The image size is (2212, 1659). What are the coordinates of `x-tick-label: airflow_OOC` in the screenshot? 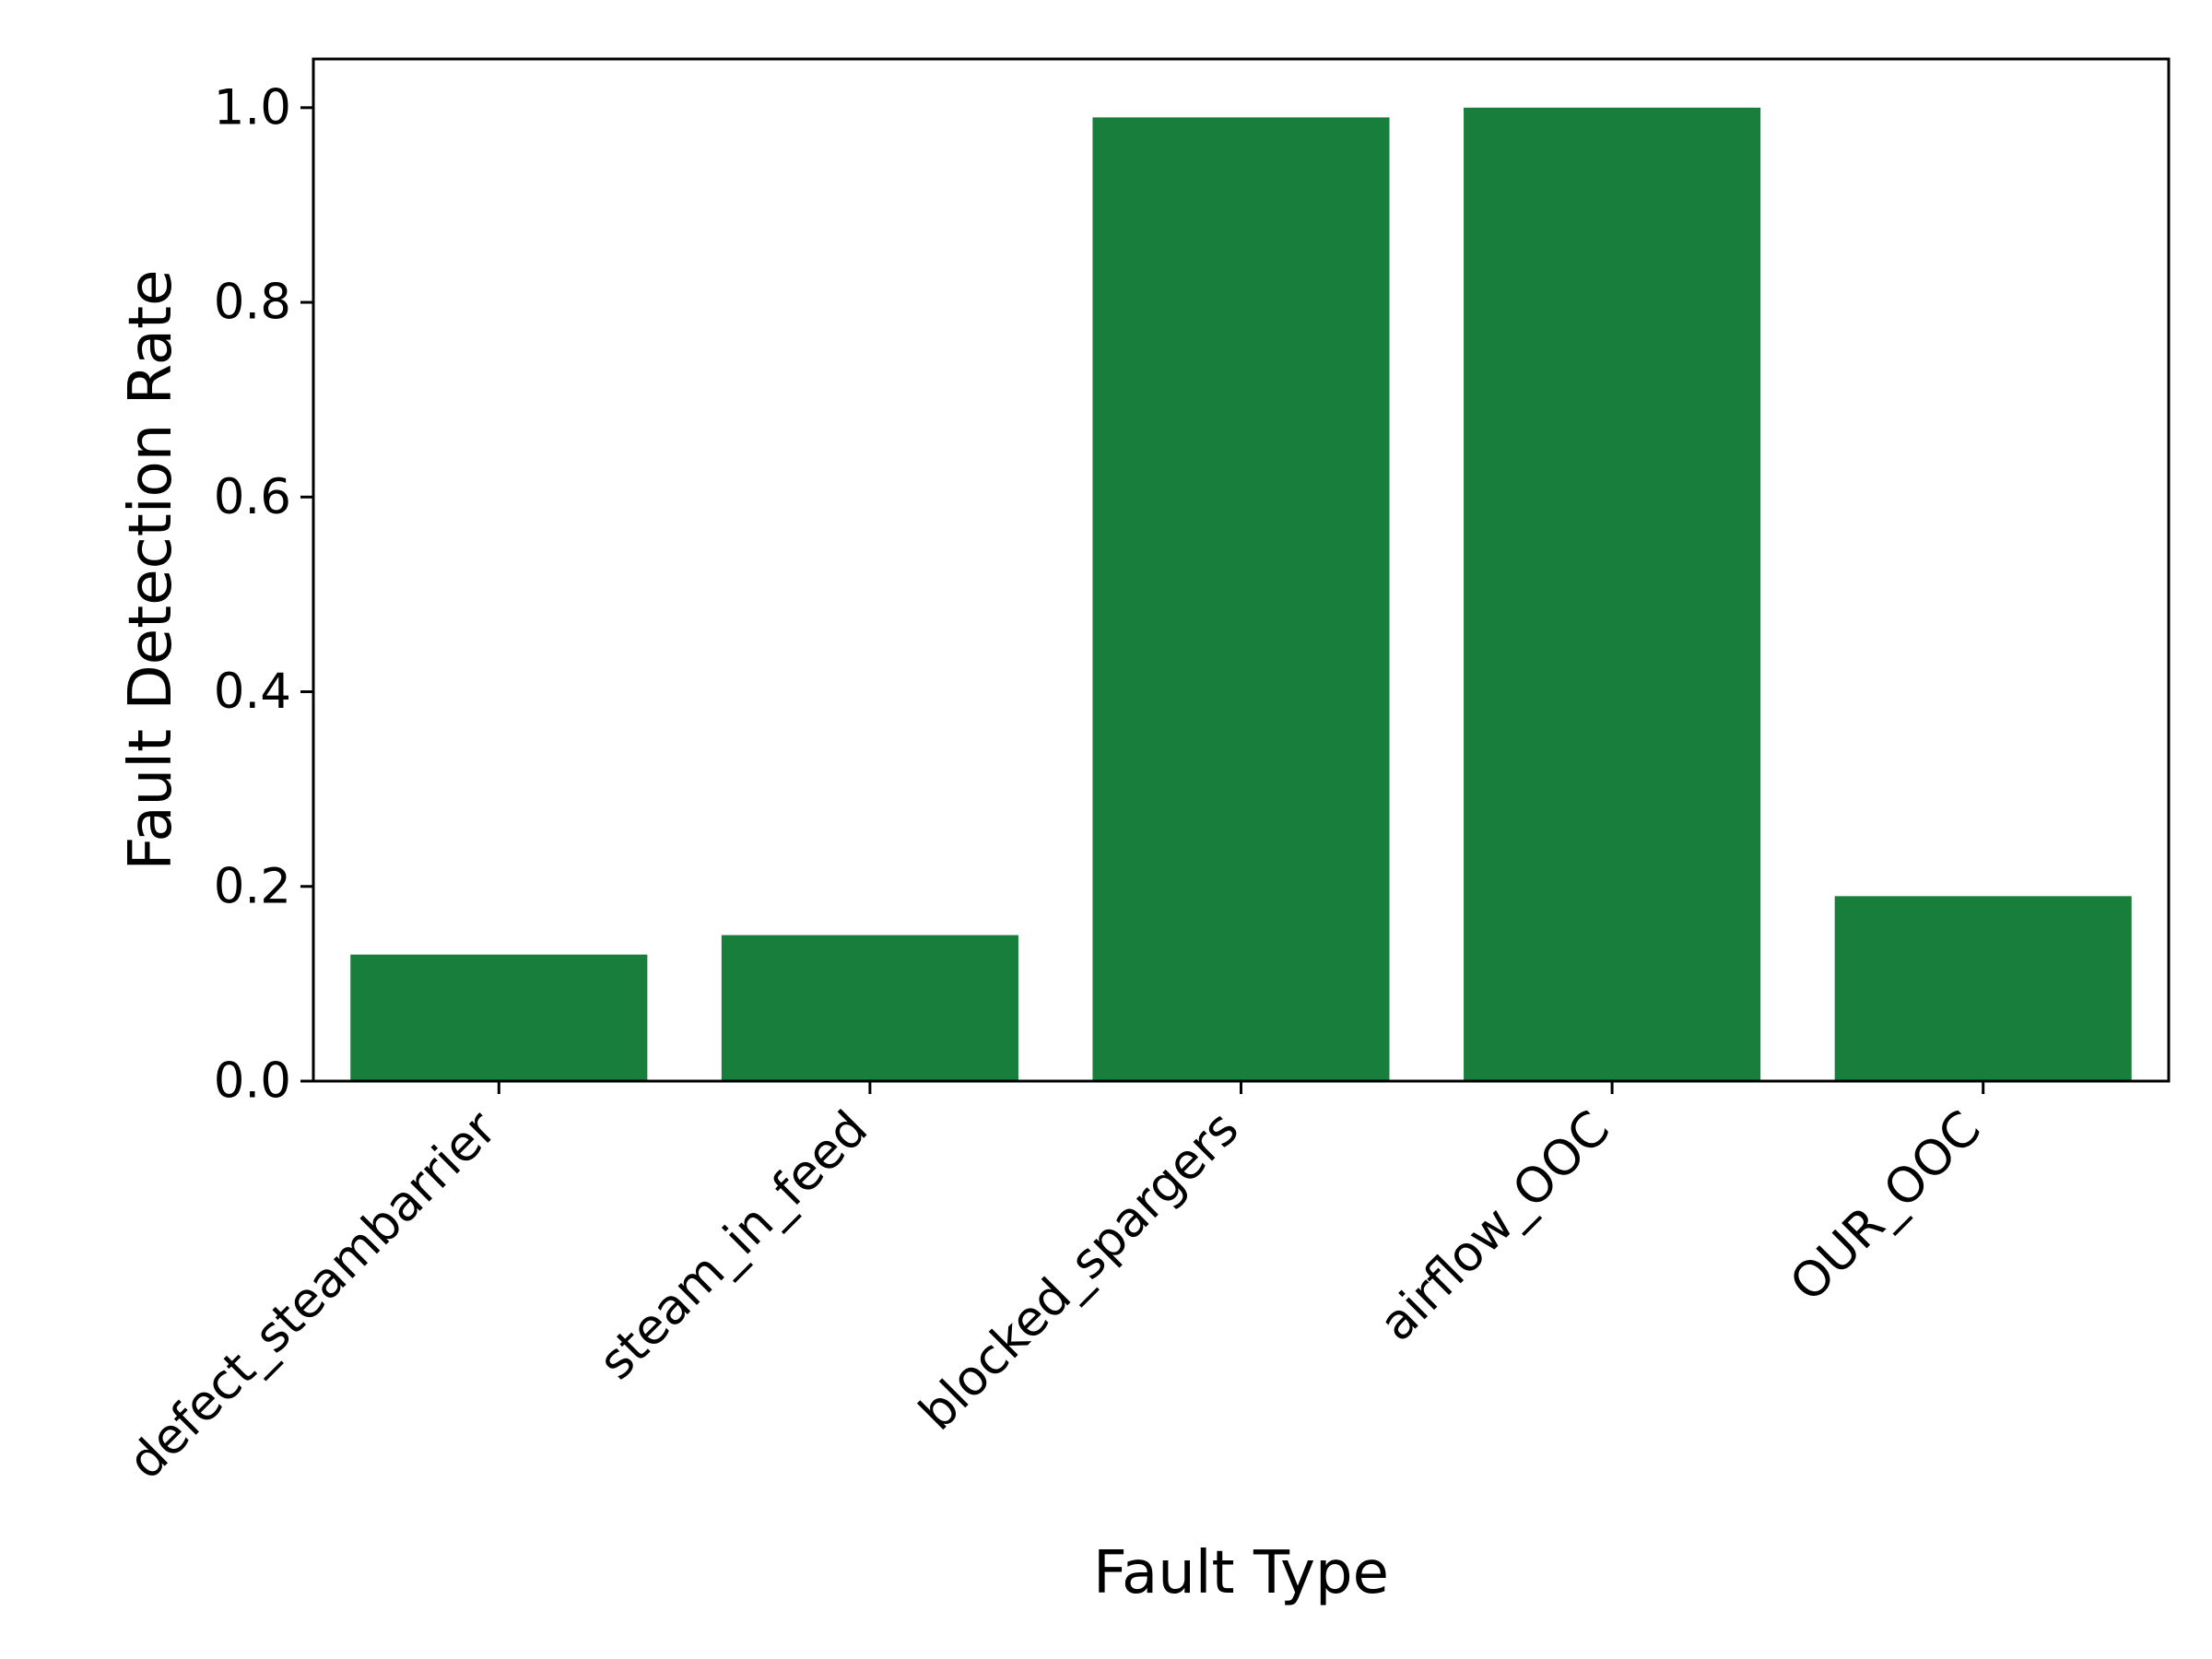 It's located at (1494, 1226).